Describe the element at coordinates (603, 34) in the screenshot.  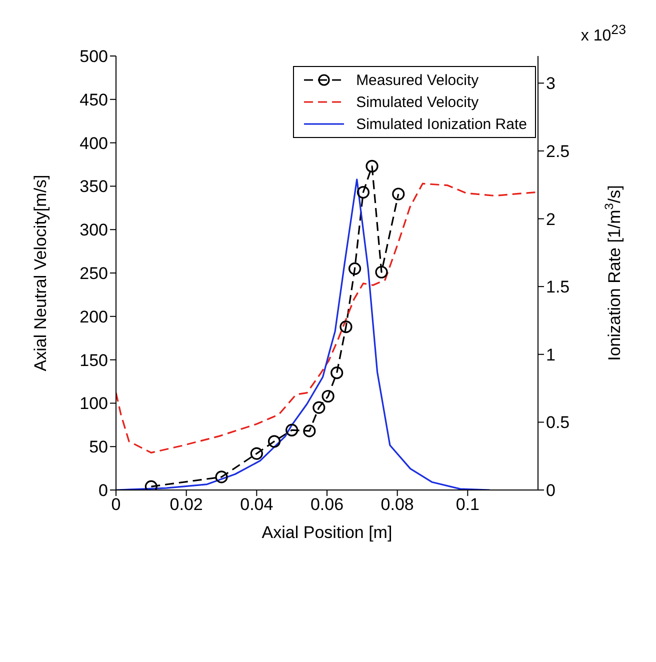
I see `text: x 10$^{23}$` at that location.